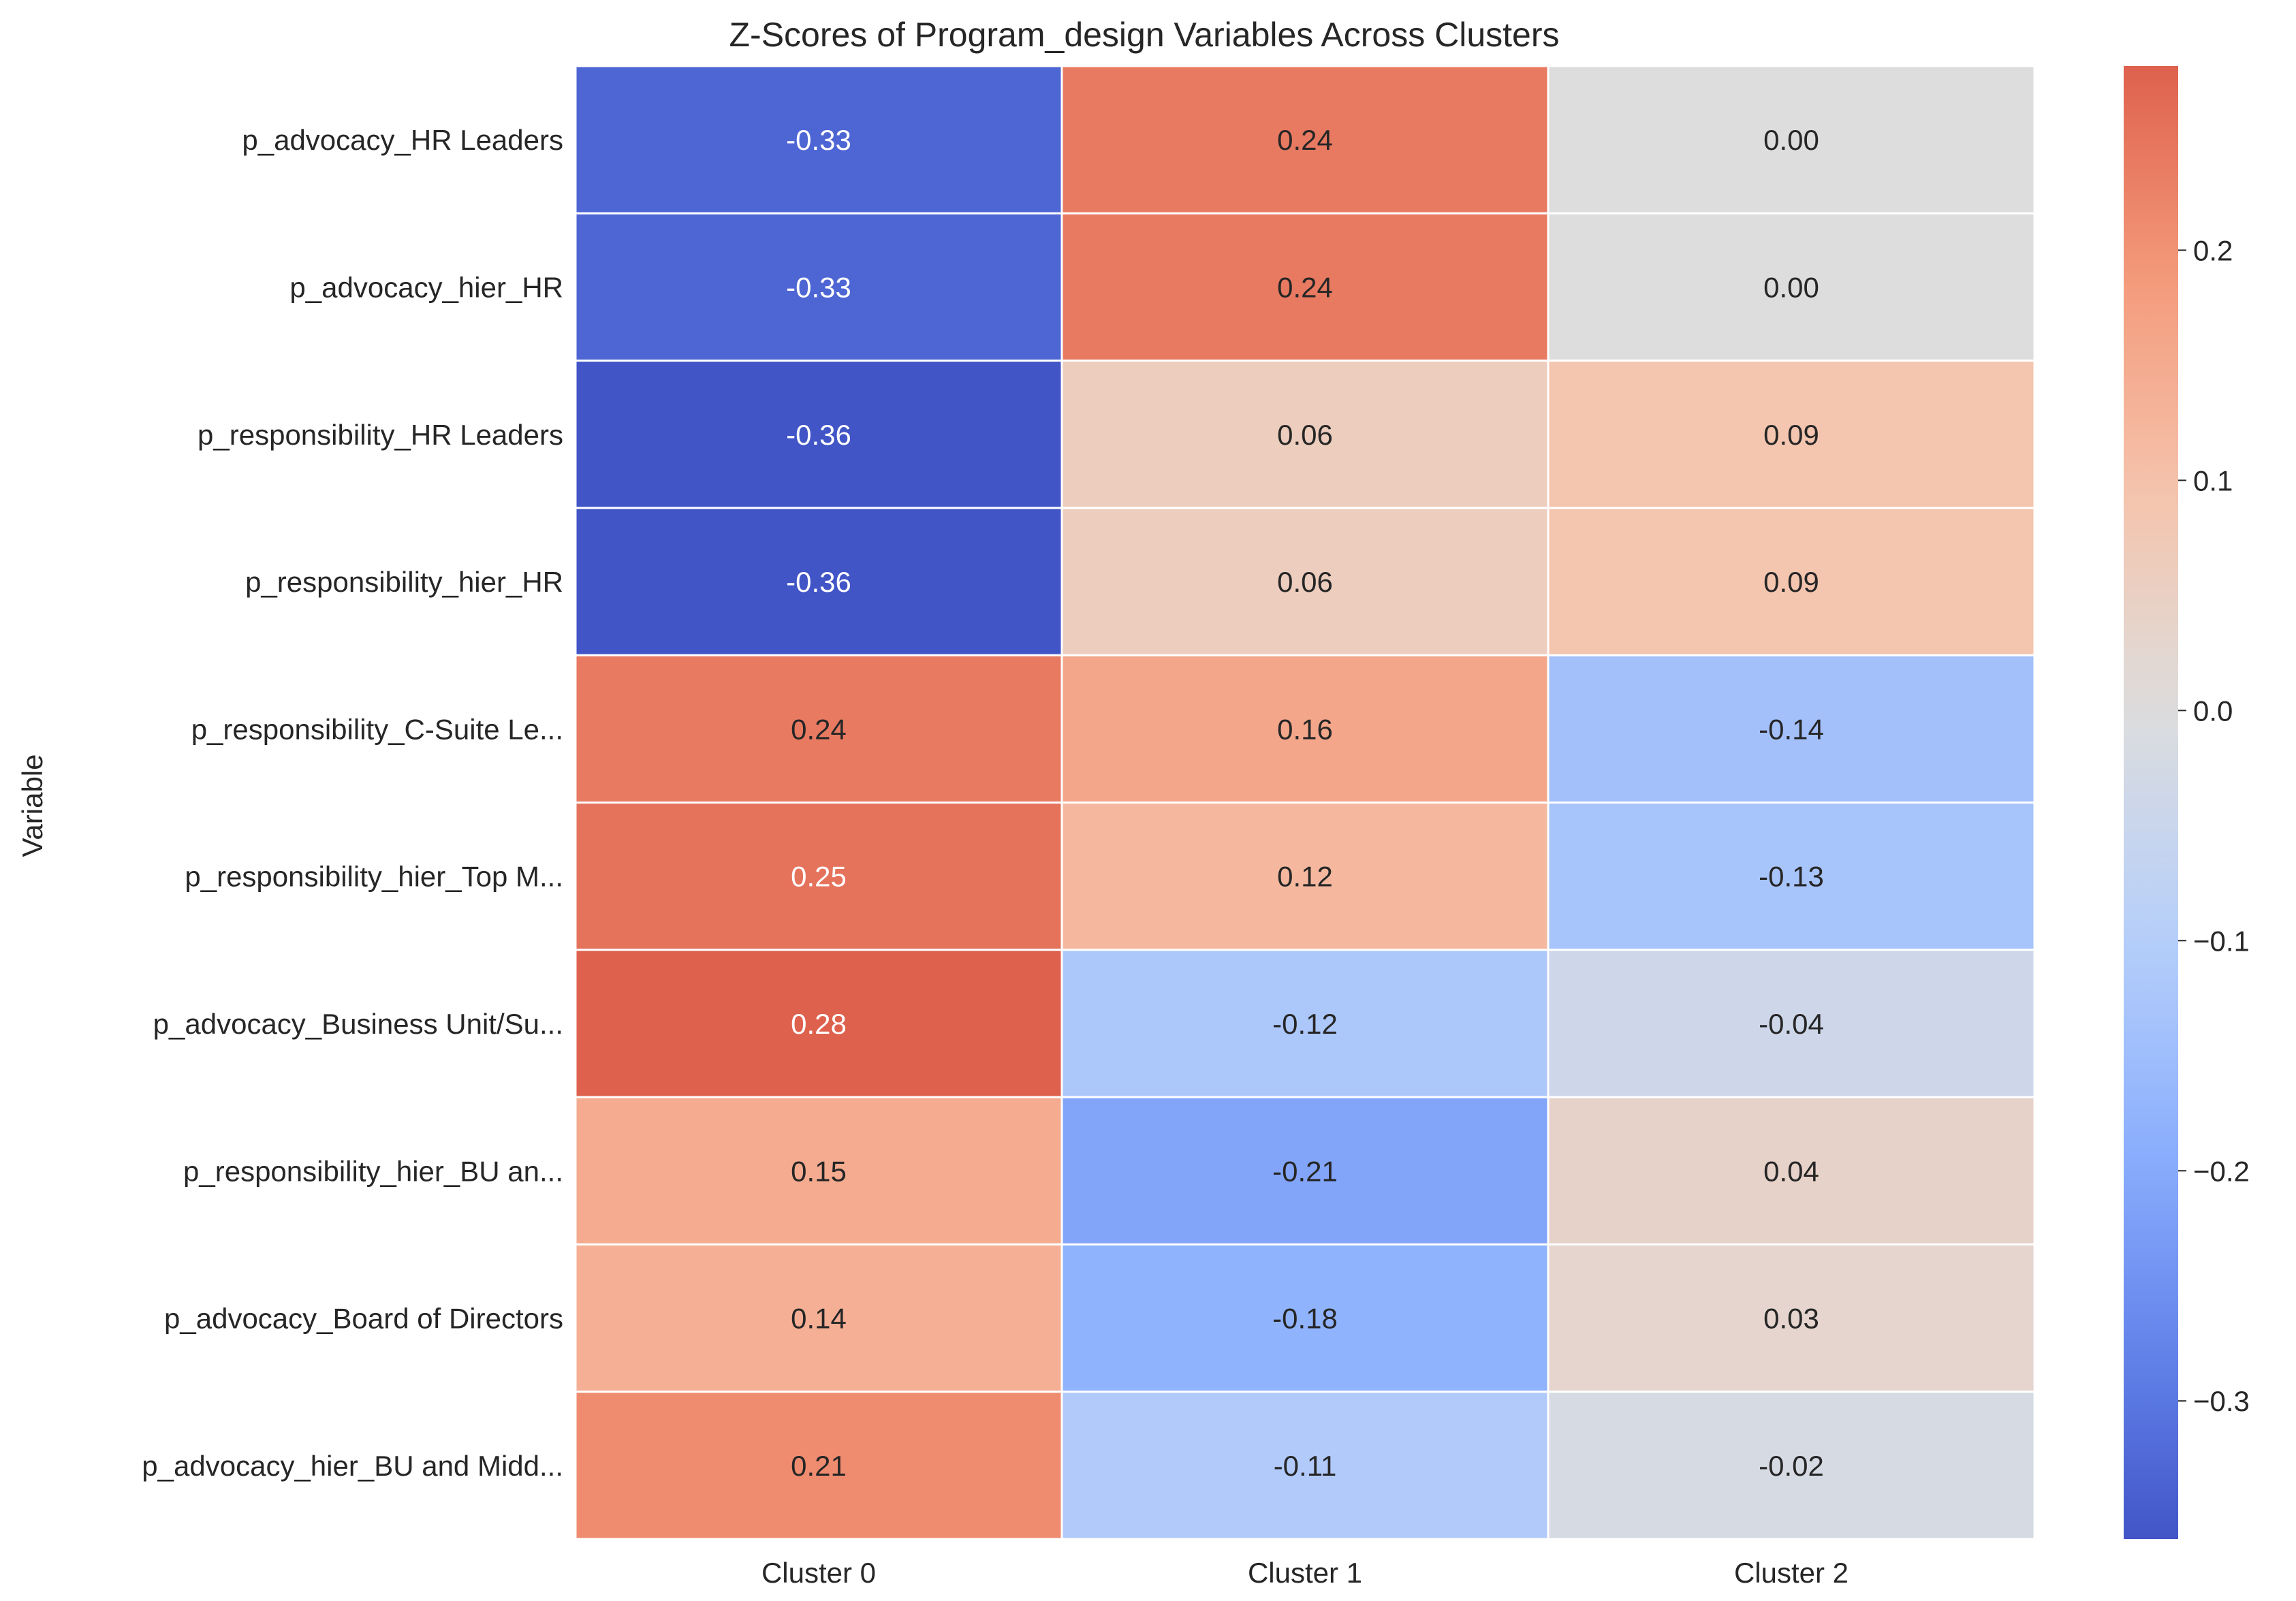 This screenshot has height=1601, width=2296. Describe the element at coordinates (819, 1573) in the screenshot. I see `column-tick-label: Cluster 0` at that location.